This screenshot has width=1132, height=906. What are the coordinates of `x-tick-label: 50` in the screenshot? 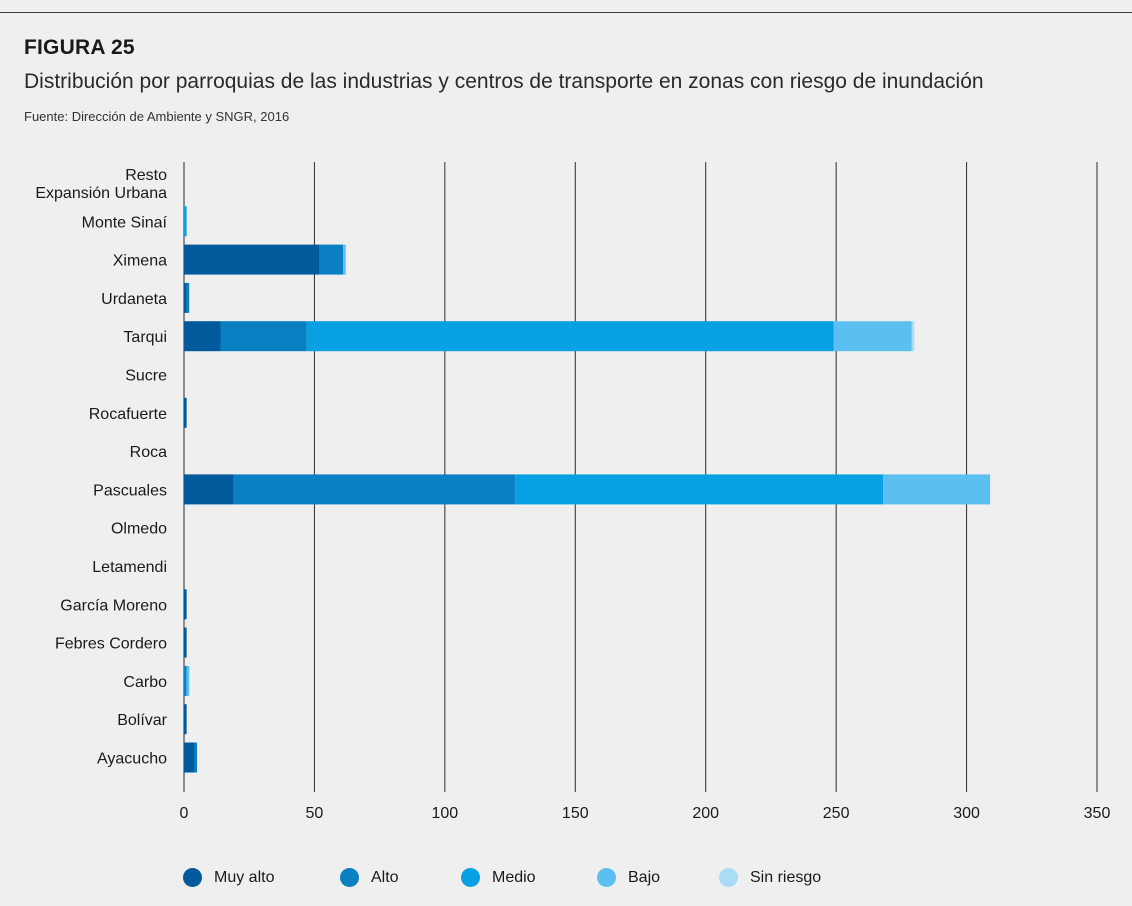 It's located at (315, 813).